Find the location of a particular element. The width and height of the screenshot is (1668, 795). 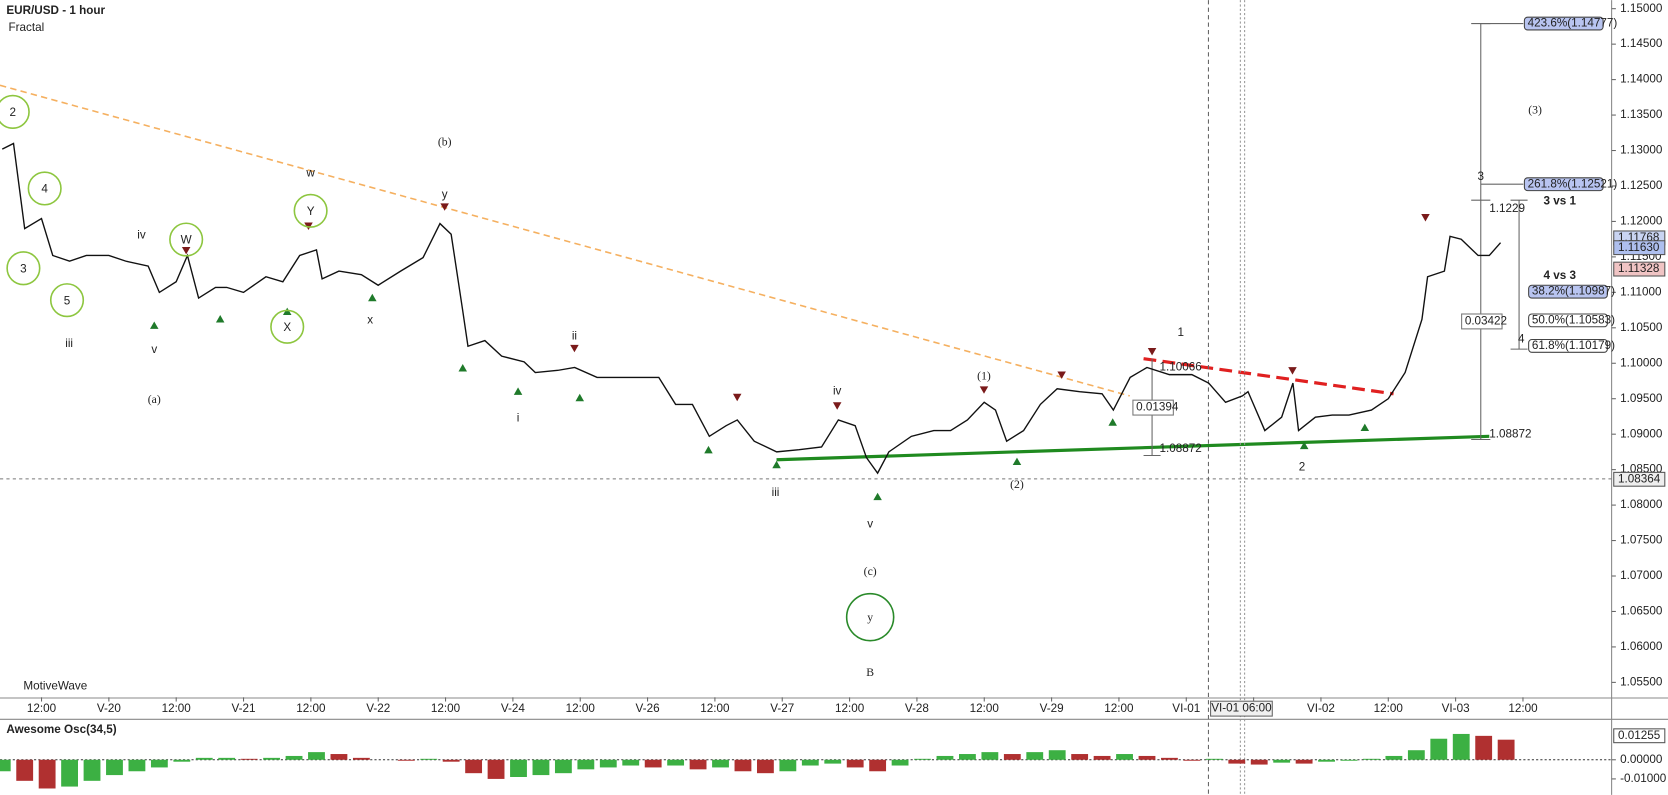

wave-label: W is located at coordinates (186, 240).